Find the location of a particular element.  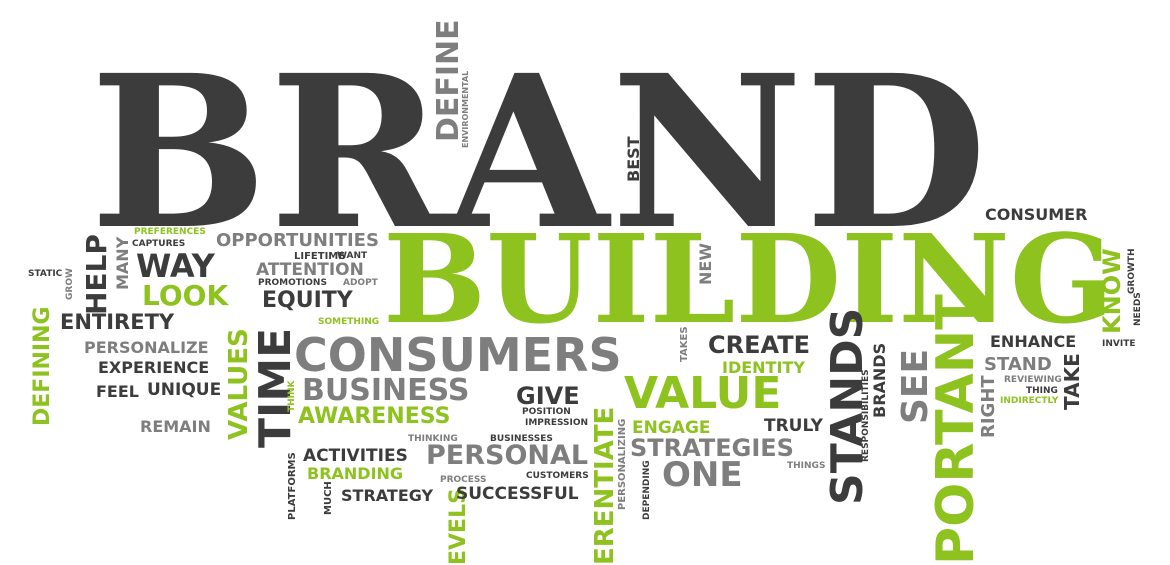

word-important: PORTANT is located at coordinates (956, 429).